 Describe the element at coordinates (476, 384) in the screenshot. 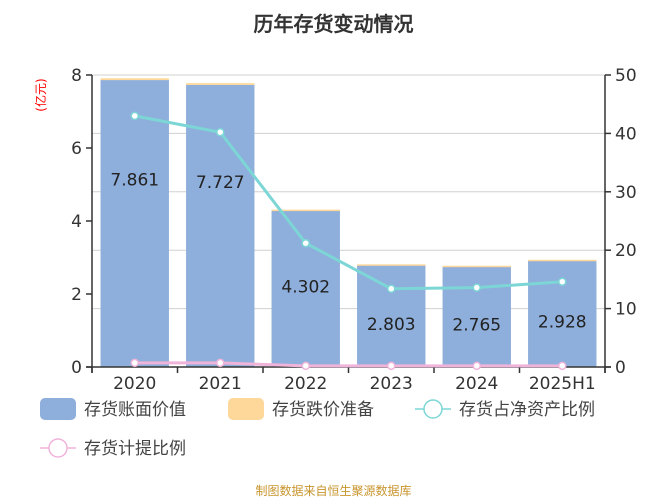

I see `x-tick-label: 2024` at that location.